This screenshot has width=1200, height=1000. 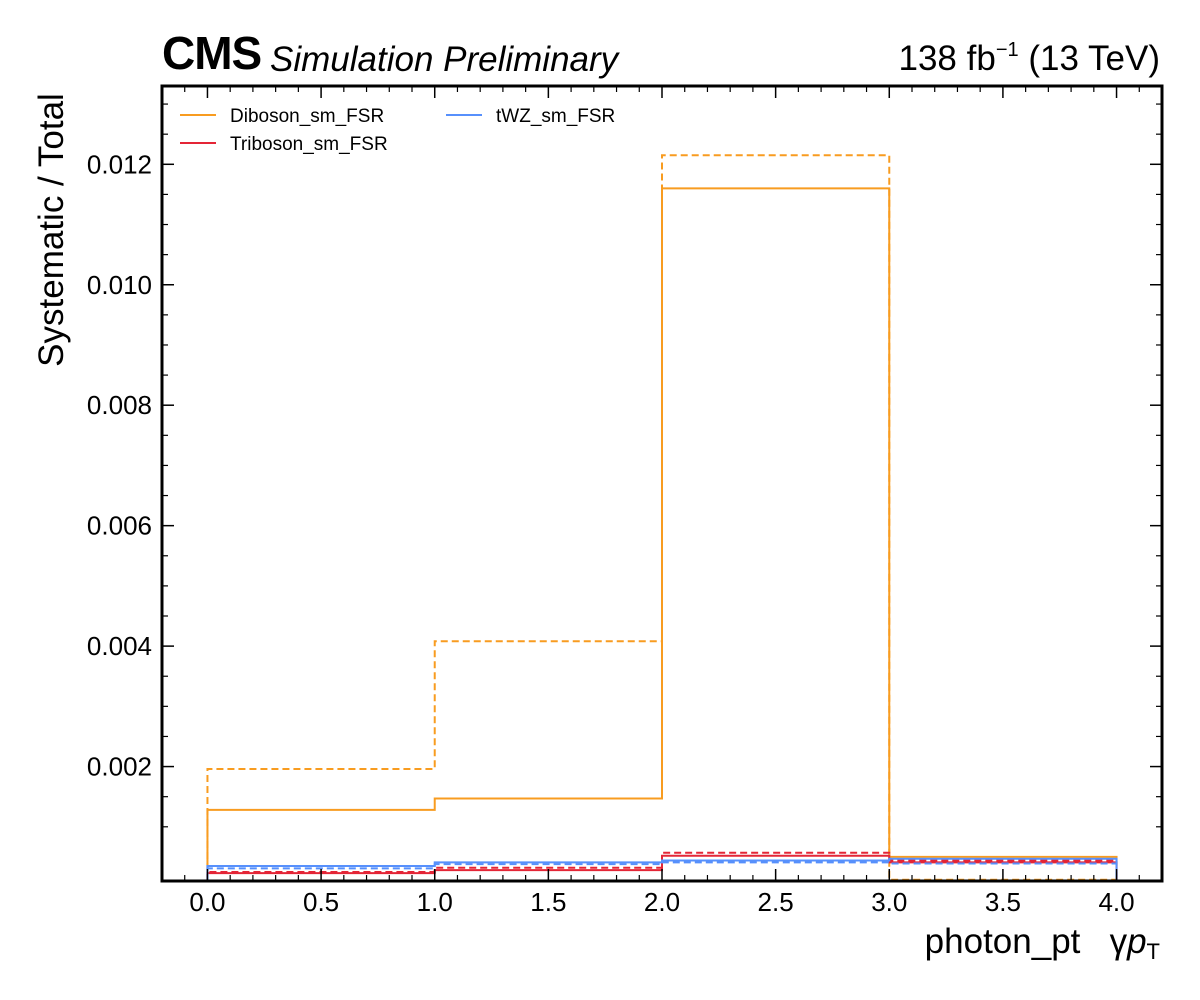 I want to click on legend-label: Triboson_sm_FSR, so click(x=309, y=144).